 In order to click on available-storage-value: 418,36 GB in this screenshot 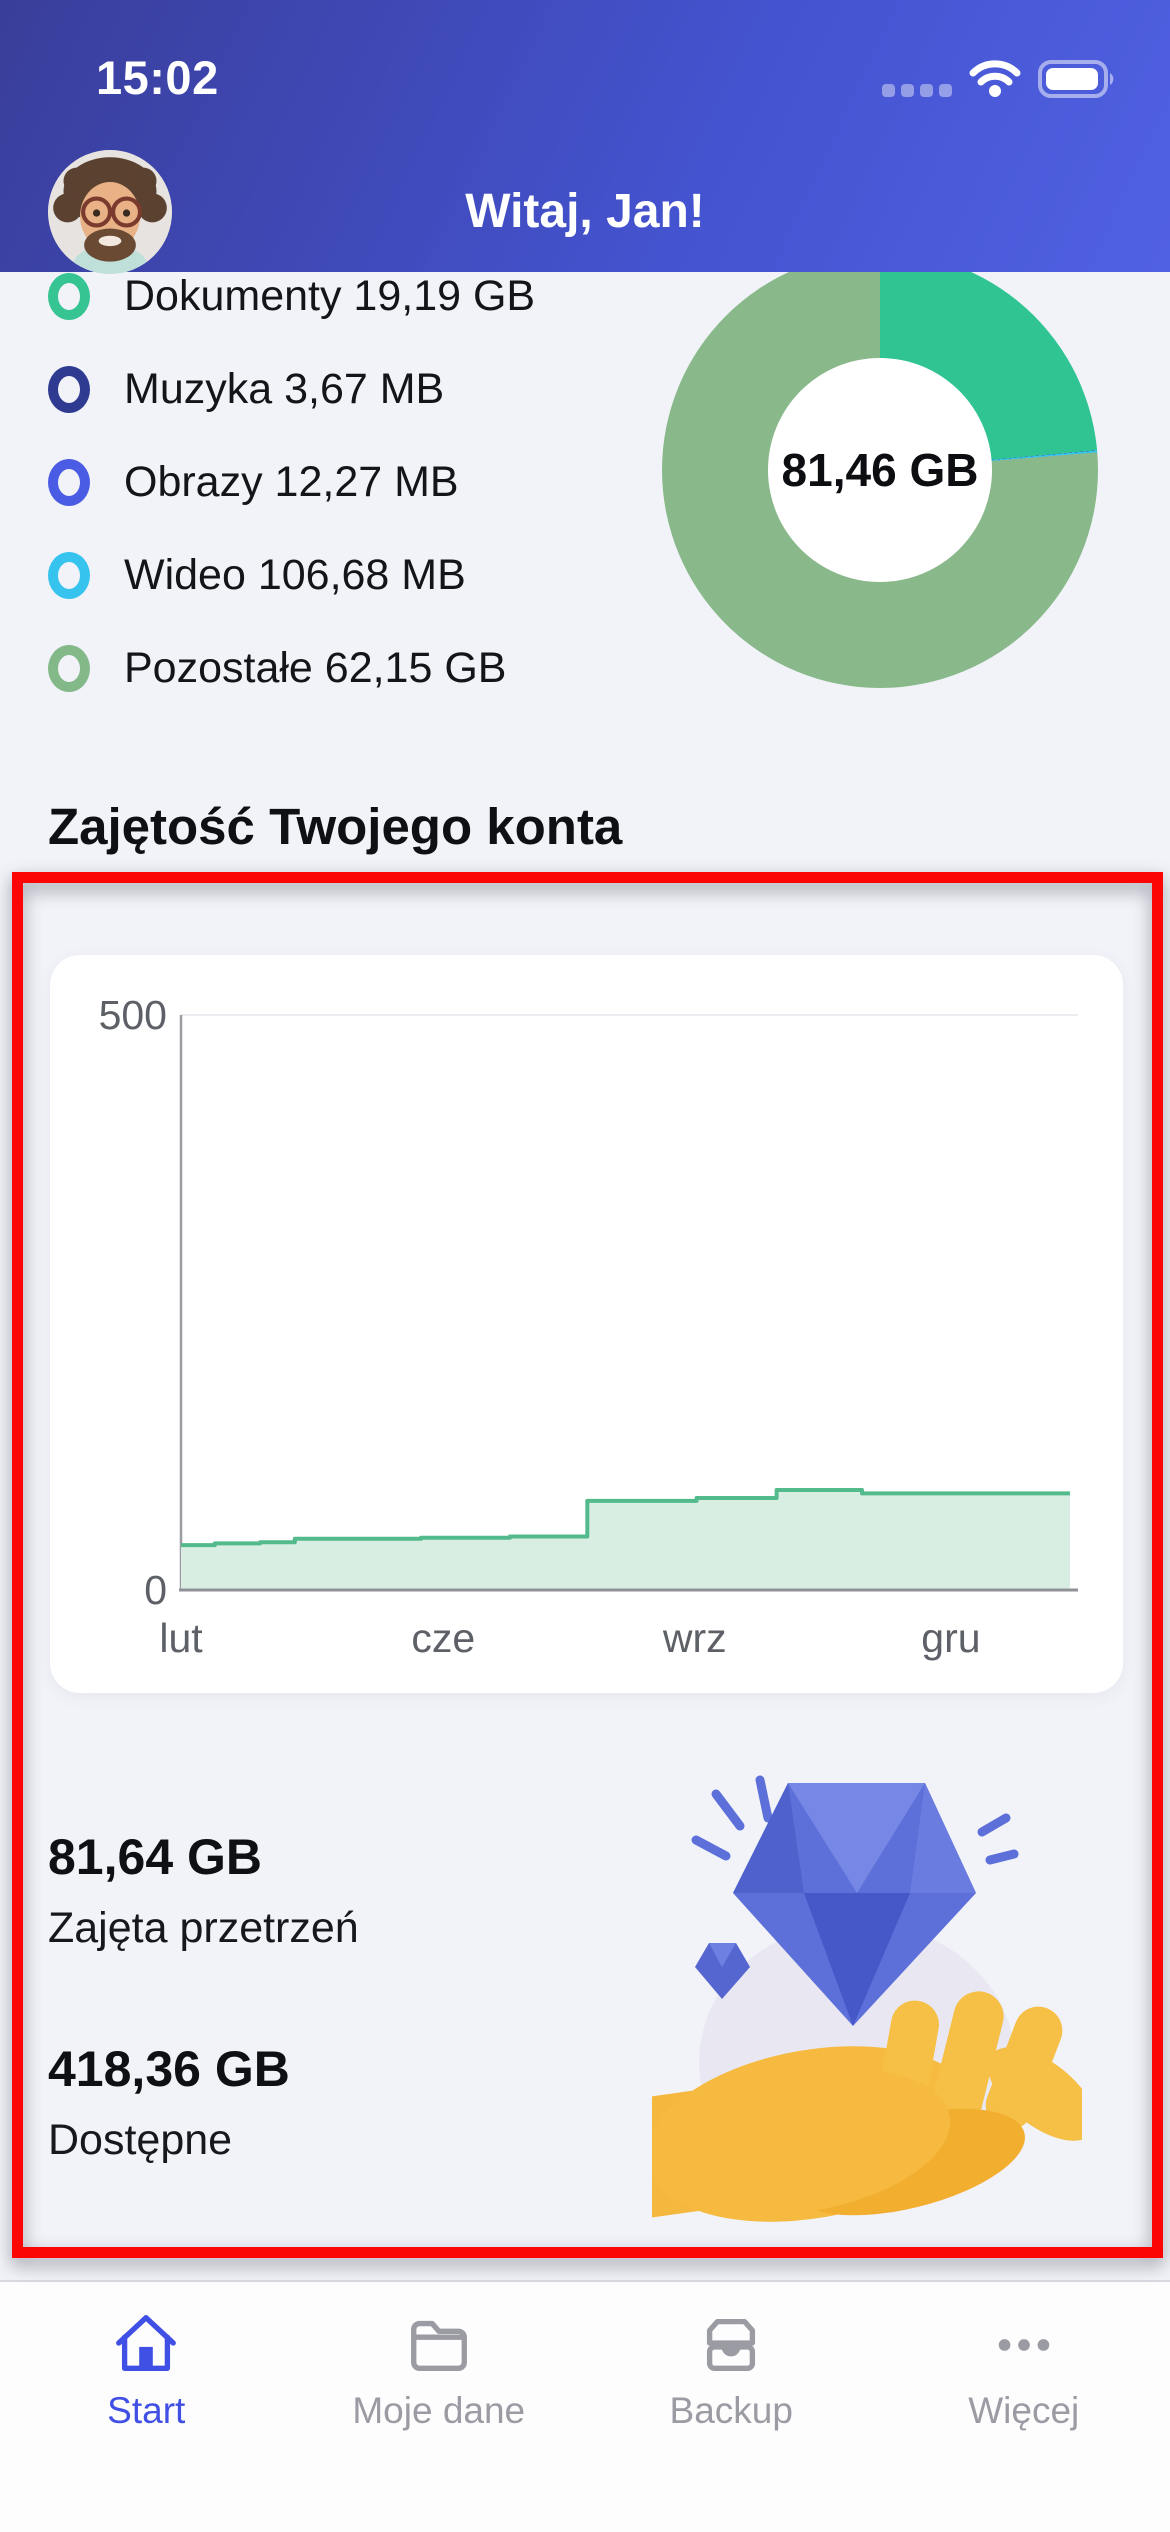, I will do `click(169, 2069)`.